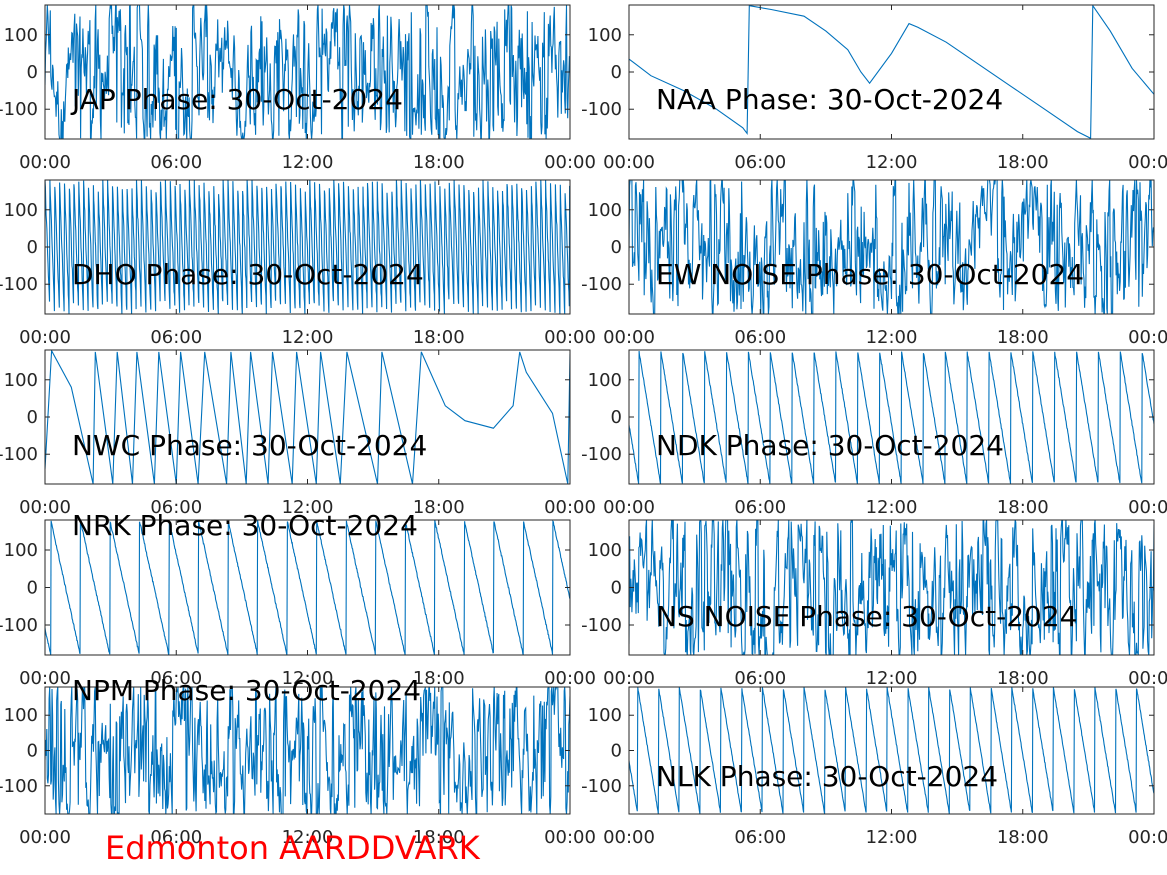  Describe the element at coordinates (830, 445) in the screenshot. I see `panel-title: NDK Phase: 30-Oct-2024` at that location.